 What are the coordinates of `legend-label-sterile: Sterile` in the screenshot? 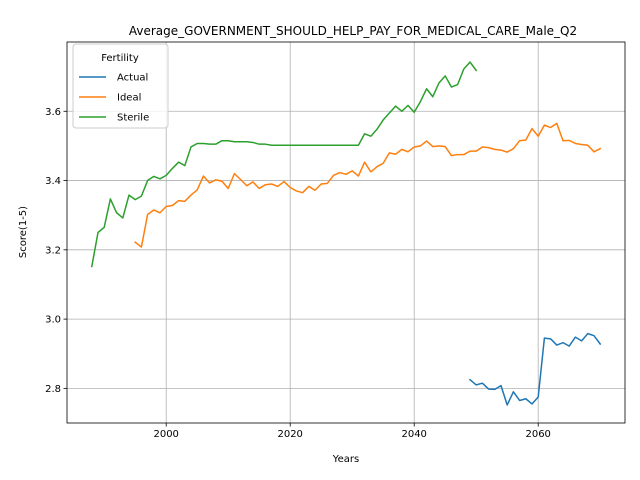 It's located at (133, 118).